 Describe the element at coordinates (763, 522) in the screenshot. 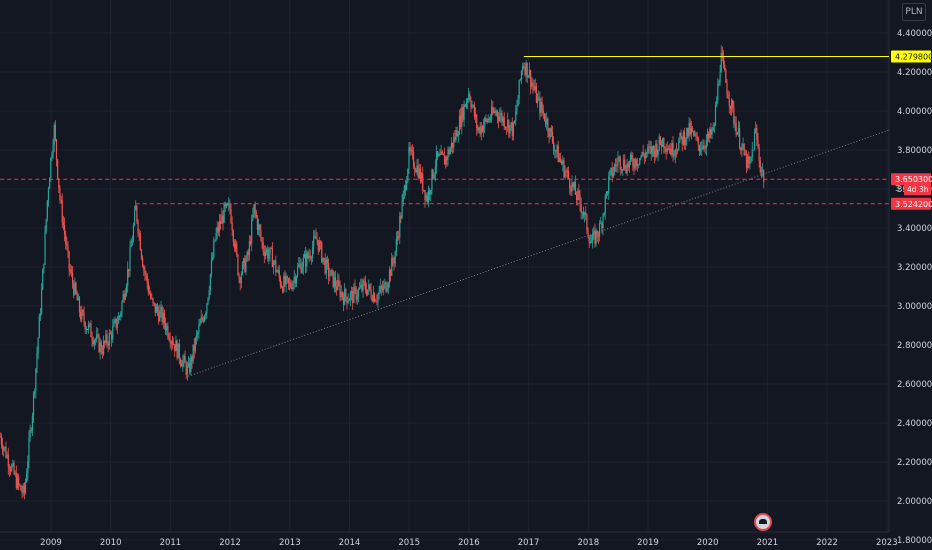

I see `tradingview-logo-icon` at that location.